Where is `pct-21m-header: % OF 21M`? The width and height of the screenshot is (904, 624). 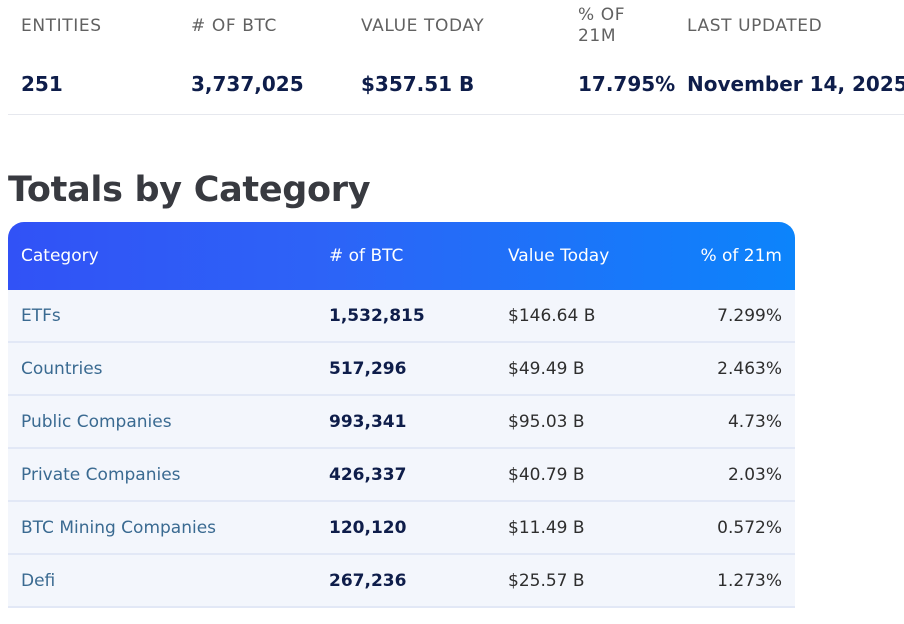 pct-21m-header: % OF 21M is located at coordinates (602, 25).